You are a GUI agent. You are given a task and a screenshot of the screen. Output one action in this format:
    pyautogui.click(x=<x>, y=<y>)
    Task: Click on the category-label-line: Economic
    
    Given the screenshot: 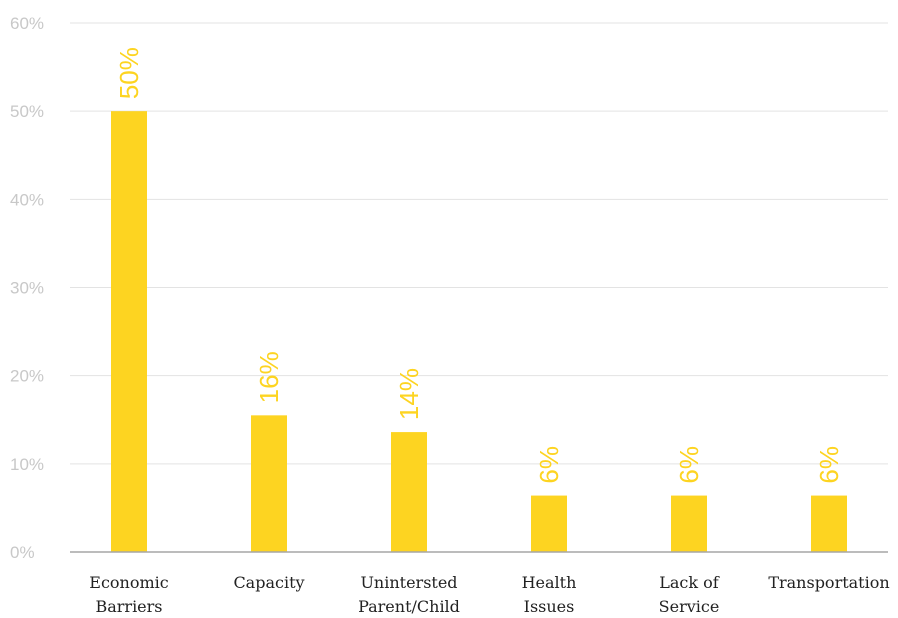 What is the action you would take?
    pyautogui.click(x=129, y=582)
    